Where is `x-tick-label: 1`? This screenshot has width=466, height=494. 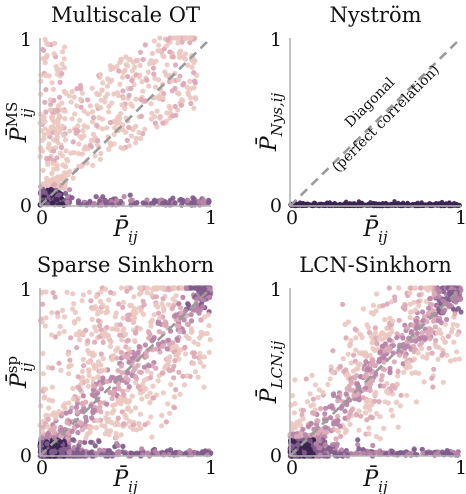
x-tick-label: 1 is located at coordinates (460, 218).